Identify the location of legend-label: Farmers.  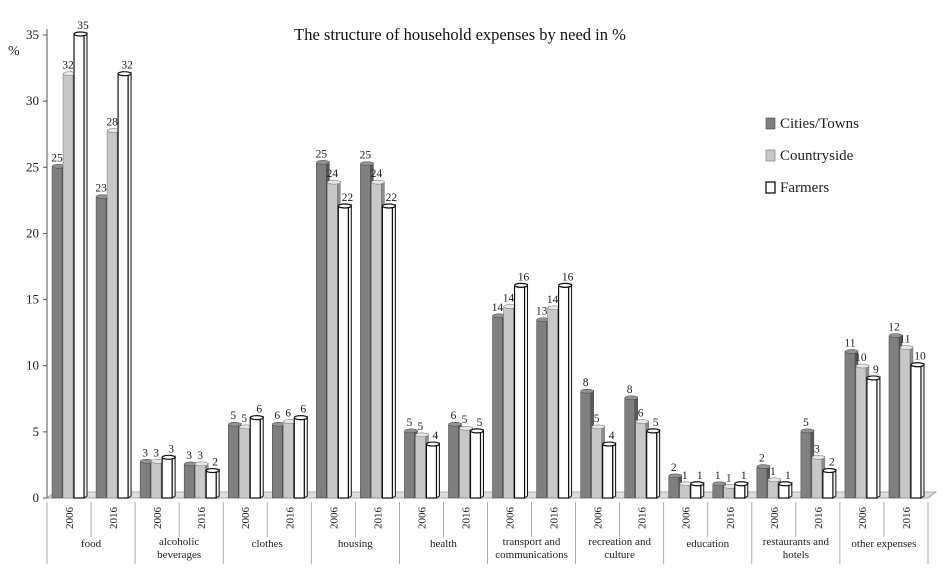
(804, 188).